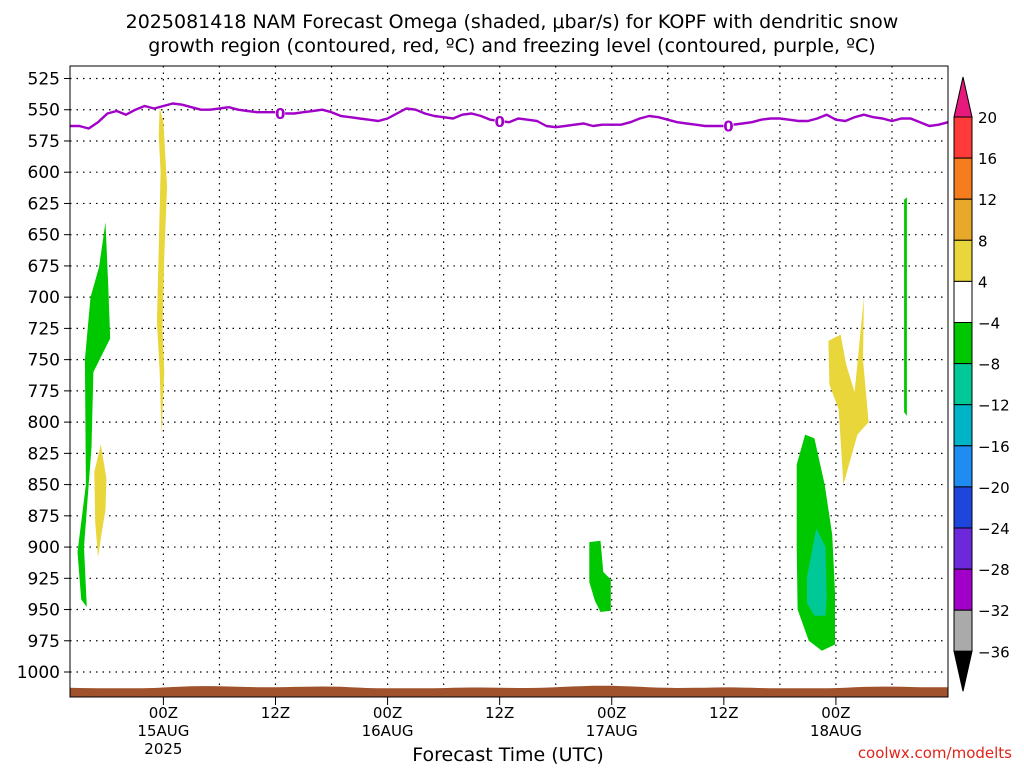 This screenshot has width=1024, height=768. I want to click on y-tick-label: 600, so click(44, 173).